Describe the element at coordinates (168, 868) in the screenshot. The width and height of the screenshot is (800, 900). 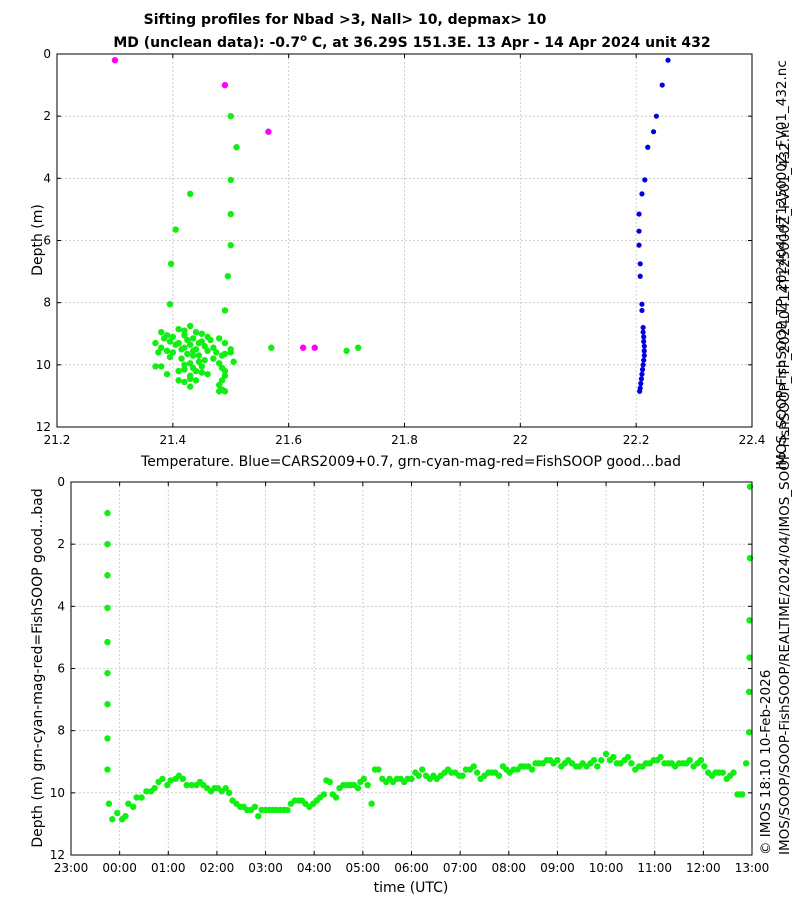
I see `bottom-x-tick-label: 01:00` at that location.